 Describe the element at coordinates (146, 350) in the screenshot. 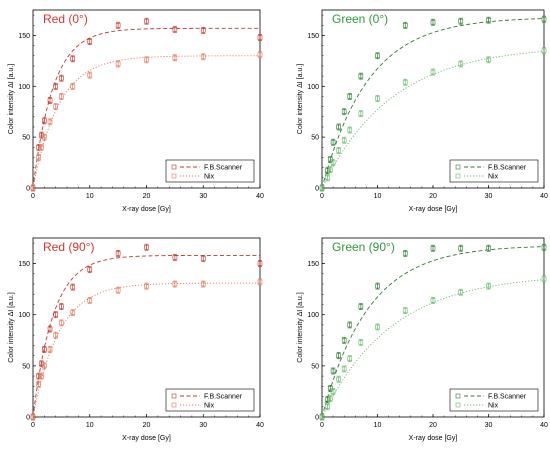

I see `fit-line` at that location.